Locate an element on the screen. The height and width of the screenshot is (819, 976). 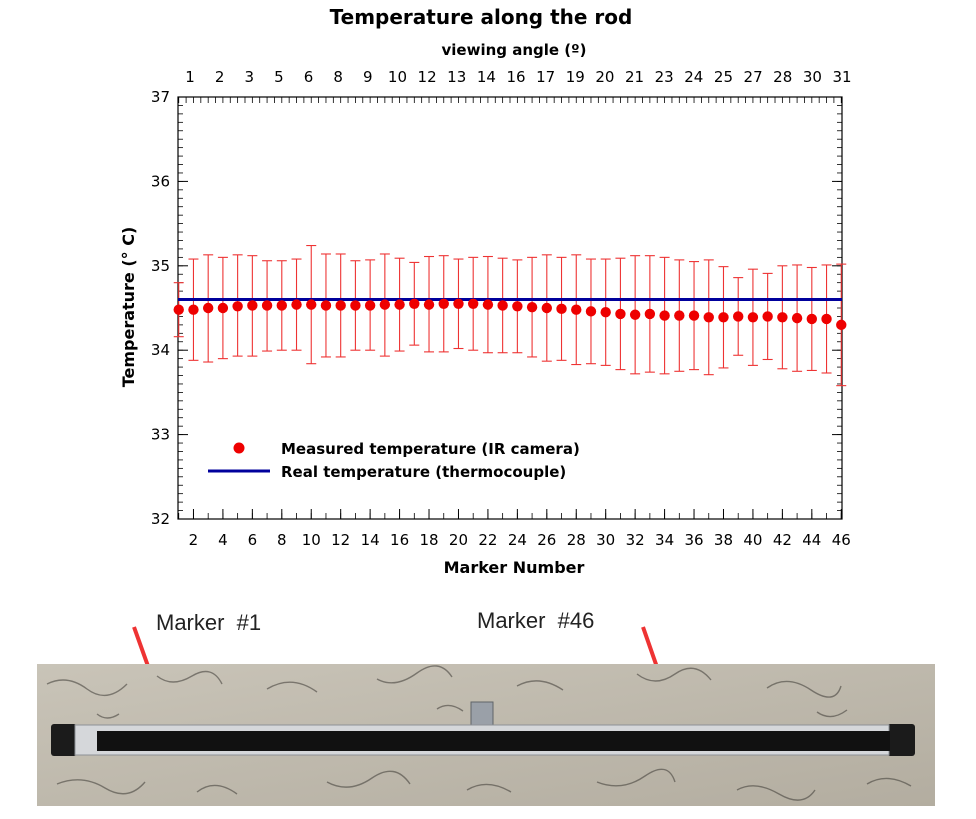
x-tick-label: 12 is located at coordinates (340, 540).